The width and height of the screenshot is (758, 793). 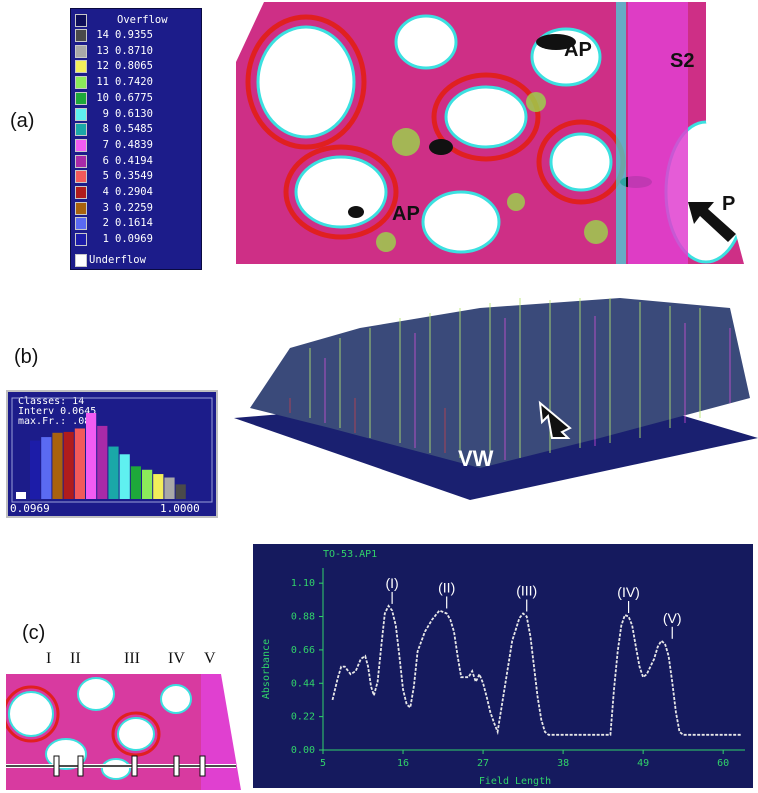 What do you see at coordinates (105, 239) in the screenshot?
I see `legend-class-number: 1` at bounding box center [105, 239].